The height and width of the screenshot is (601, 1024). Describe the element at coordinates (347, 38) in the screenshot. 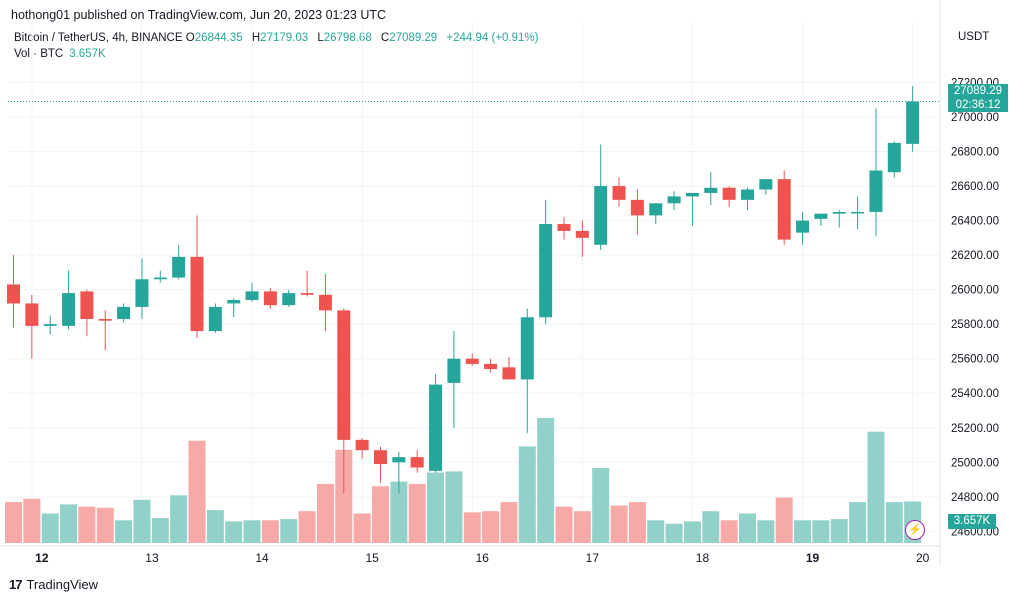

I see `low-value: 26798.68` at that location.